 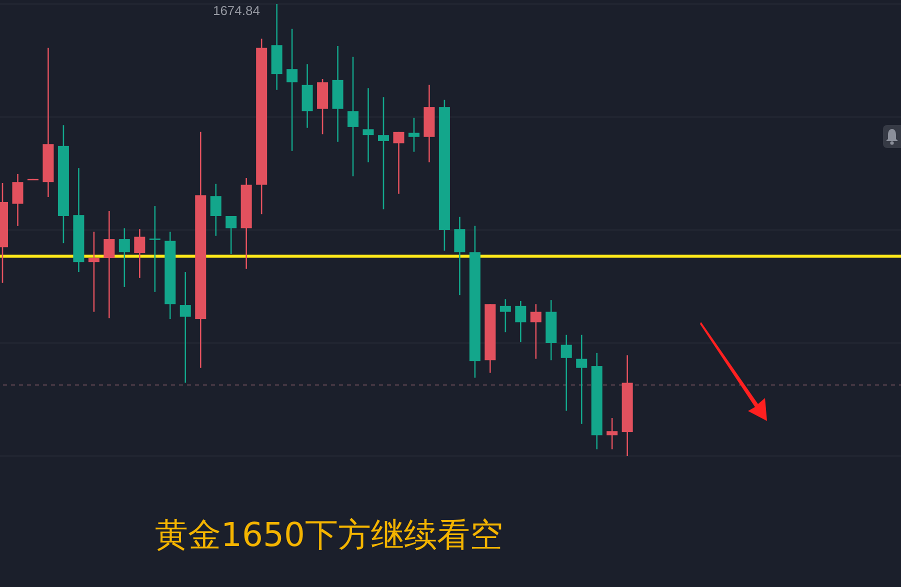 I want to click on annotation: 1674.84, so click(x=236, y=10).